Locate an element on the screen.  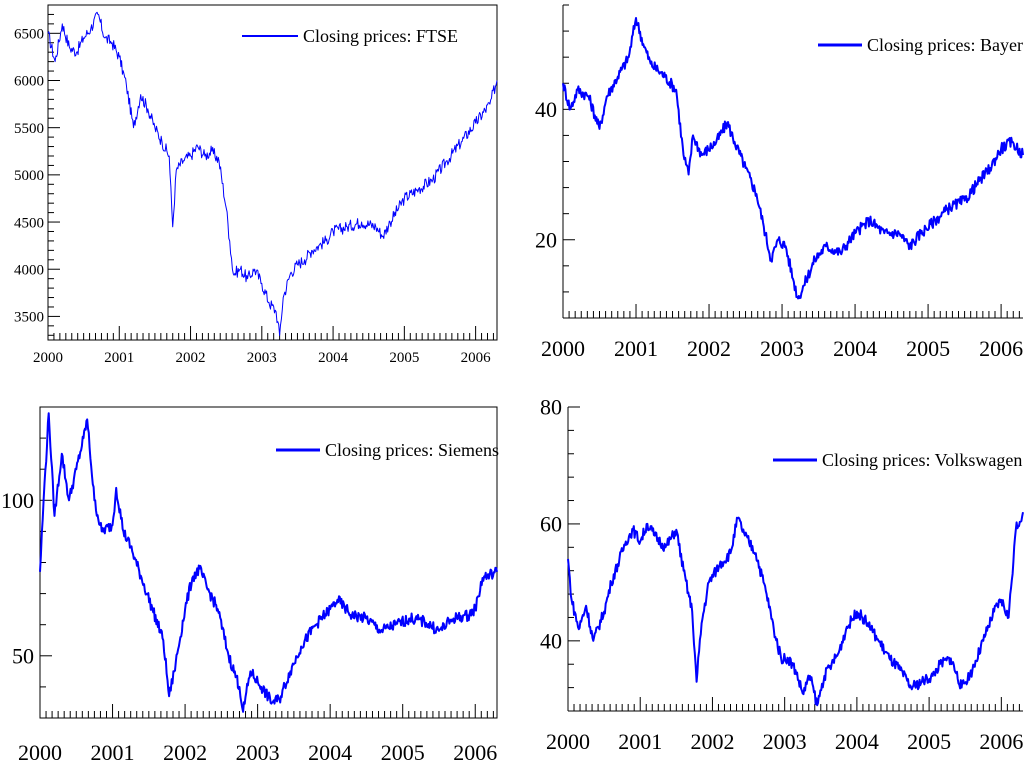
y-tick-label: 5000 is located at coordinates (29, 176).